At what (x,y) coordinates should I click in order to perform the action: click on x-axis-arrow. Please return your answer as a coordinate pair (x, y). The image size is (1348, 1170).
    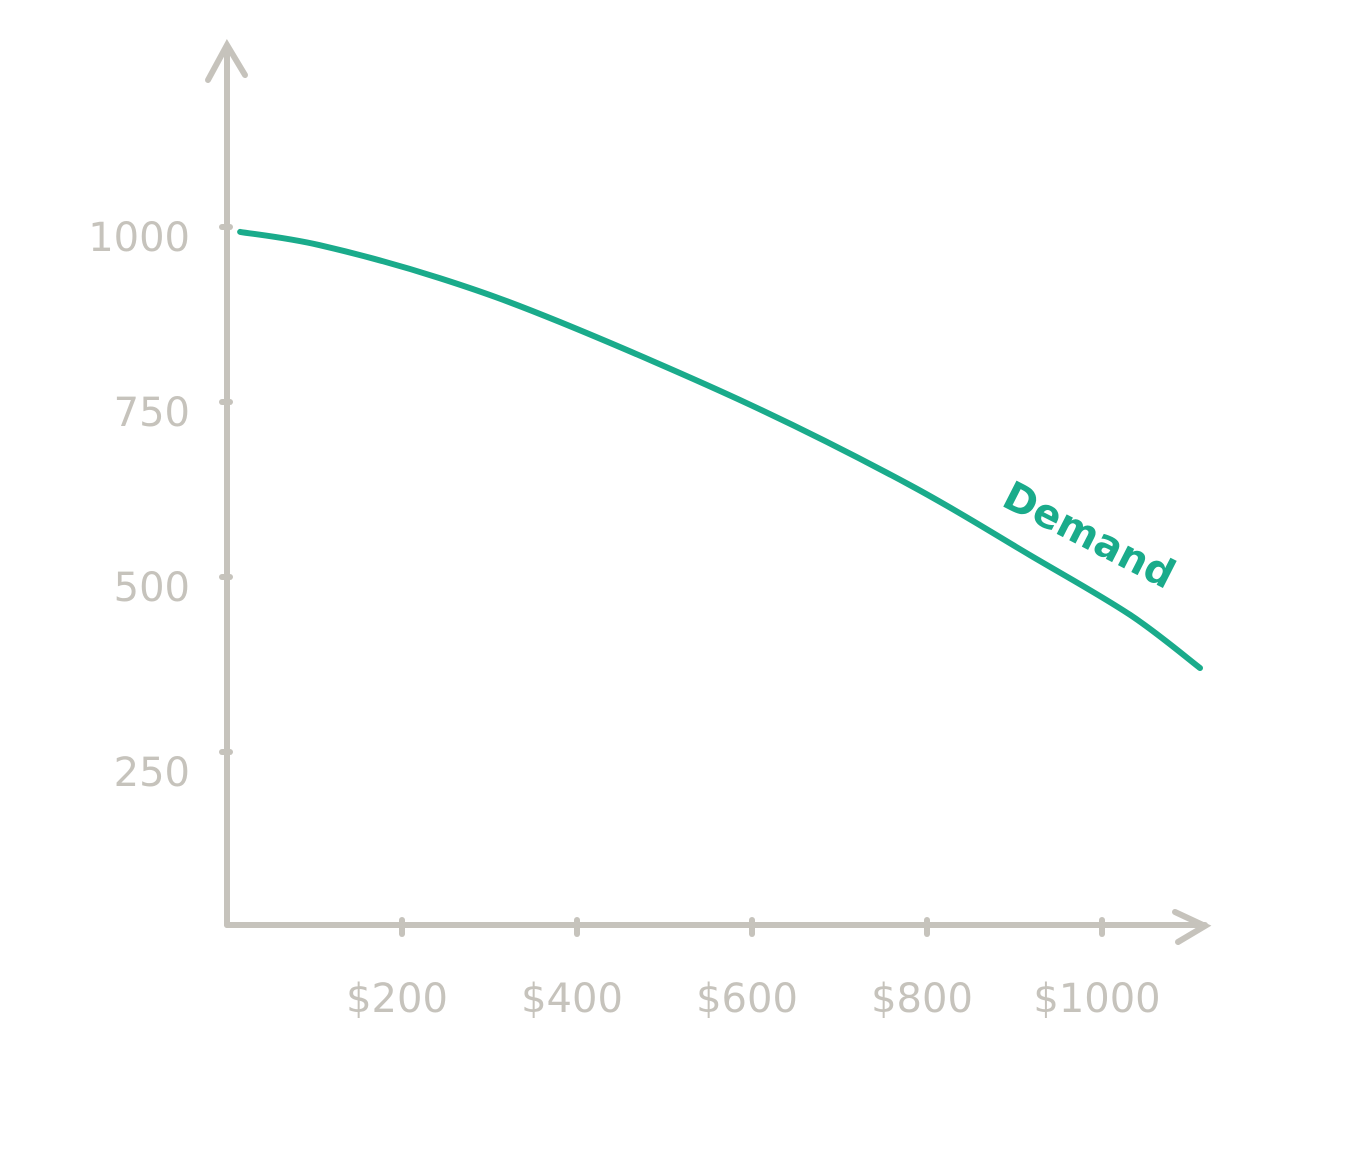
    Looking at the image, I should click on (1192, 927).